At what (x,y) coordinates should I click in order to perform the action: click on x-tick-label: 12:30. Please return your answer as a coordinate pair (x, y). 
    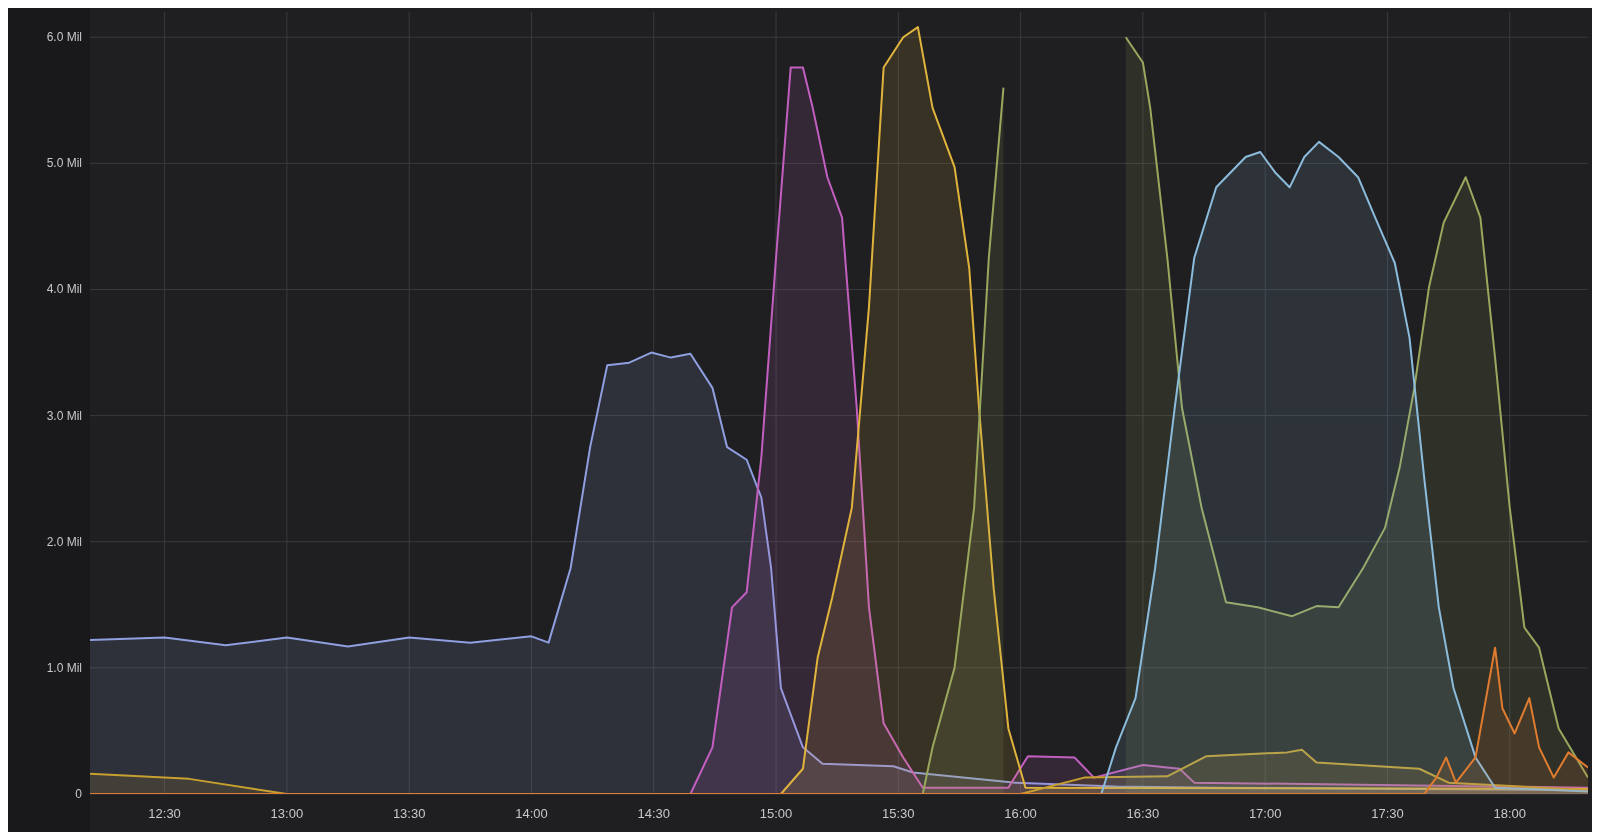
    Looking at the image, I should click on (164, 813).